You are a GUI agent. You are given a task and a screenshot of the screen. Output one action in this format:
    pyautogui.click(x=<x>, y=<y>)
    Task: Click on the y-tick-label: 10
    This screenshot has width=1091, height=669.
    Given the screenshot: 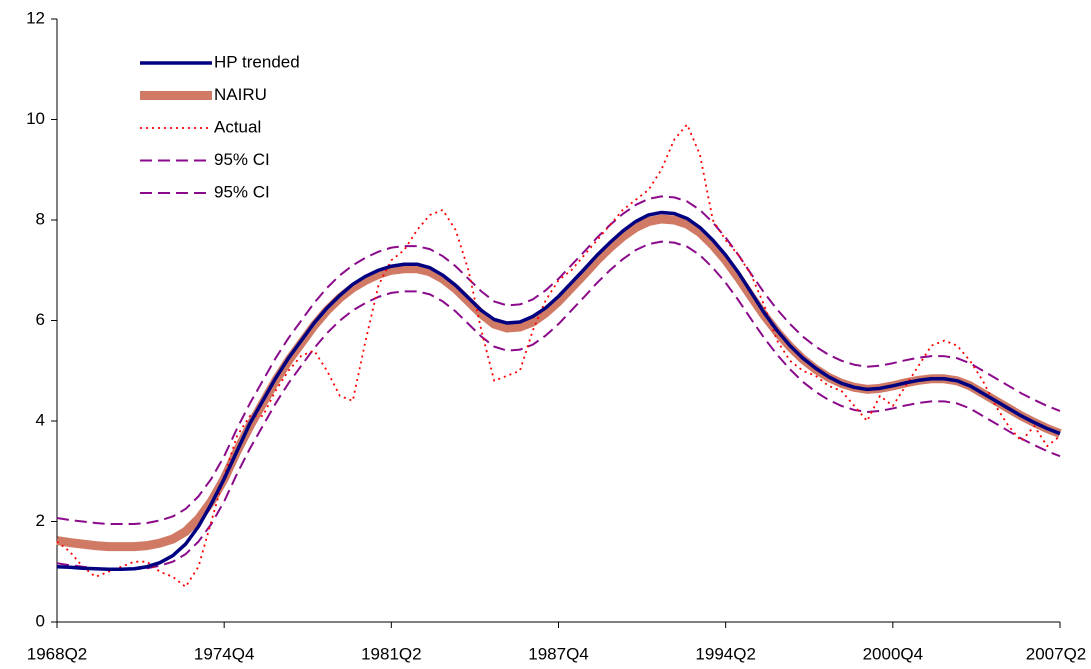 What is the action you would take?
    pyautogui.click(x=35, y=118)
    